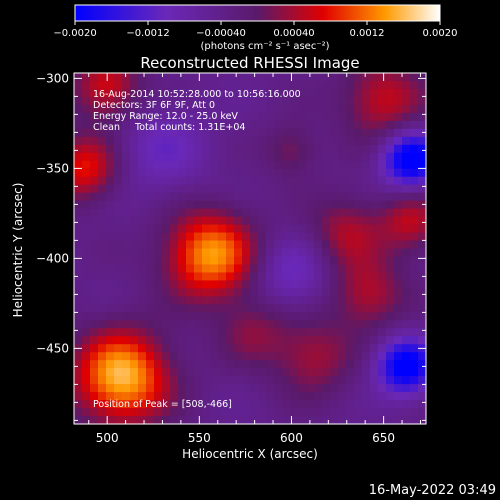 This screenshot has height=500, width=500. What do you see at coordinates (199, 438) in the screenshot?
I see `x-tick-label: 550` at bounding box center [199, 438].